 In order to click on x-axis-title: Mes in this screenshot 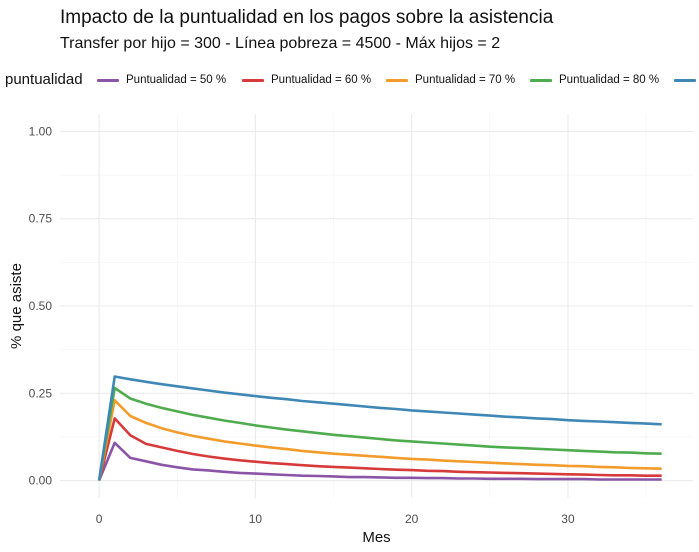, I will do `click(376, 537)`.